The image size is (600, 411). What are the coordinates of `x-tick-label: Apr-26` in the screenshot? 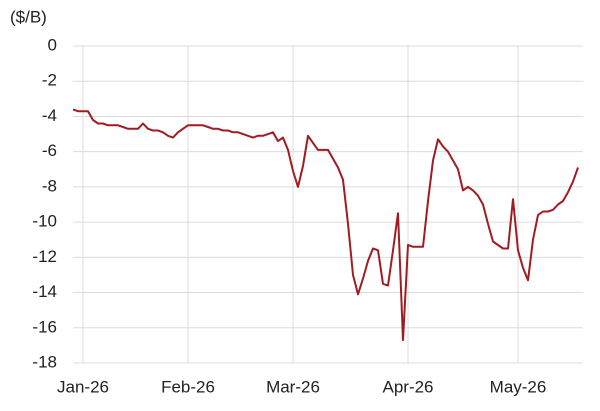 It's located at (407, 386).